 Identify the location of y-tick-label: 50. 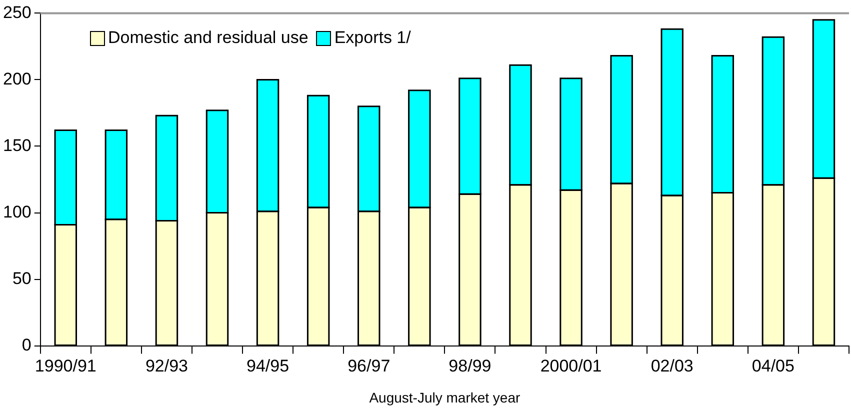
(22, 278).